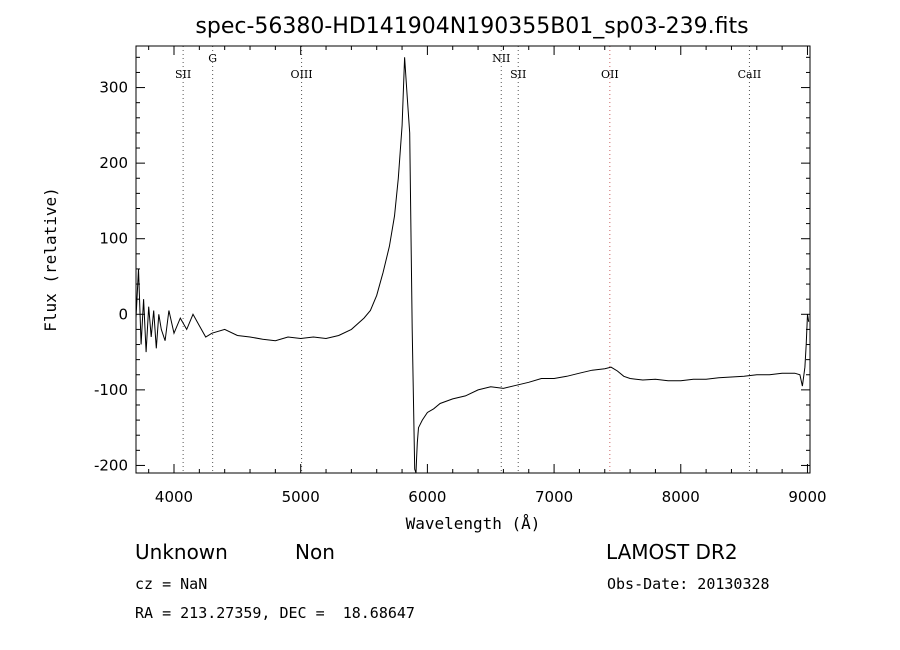 The width and height of the screenshot is (900, 650). I want to click on class-label: Unknown, so click(181, 552).